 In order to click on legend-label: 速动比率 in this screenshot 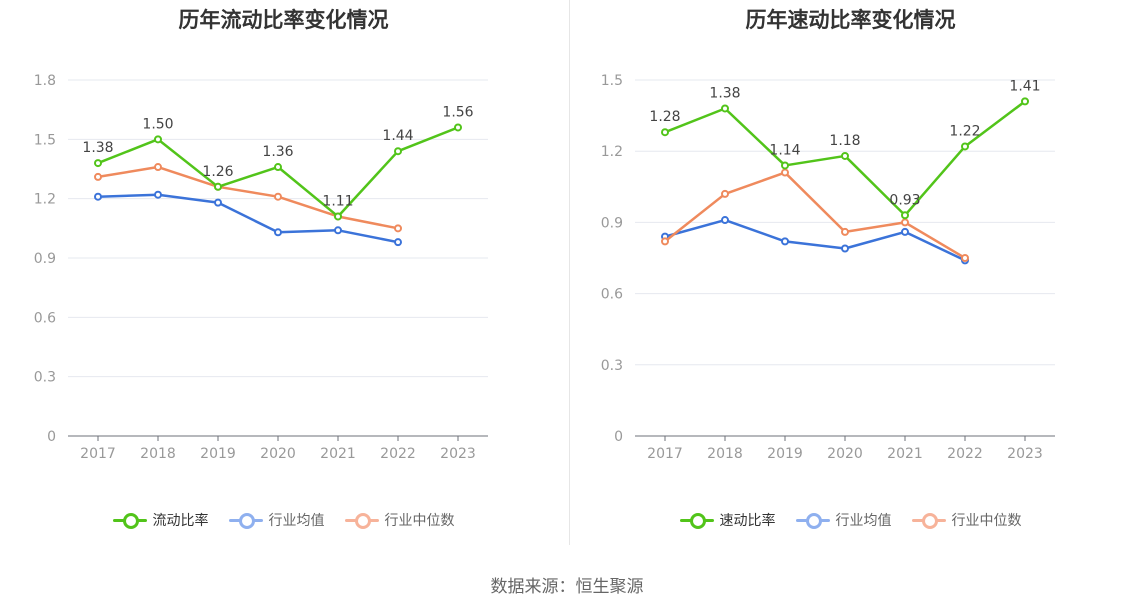, I will do `click(747, 521)`.